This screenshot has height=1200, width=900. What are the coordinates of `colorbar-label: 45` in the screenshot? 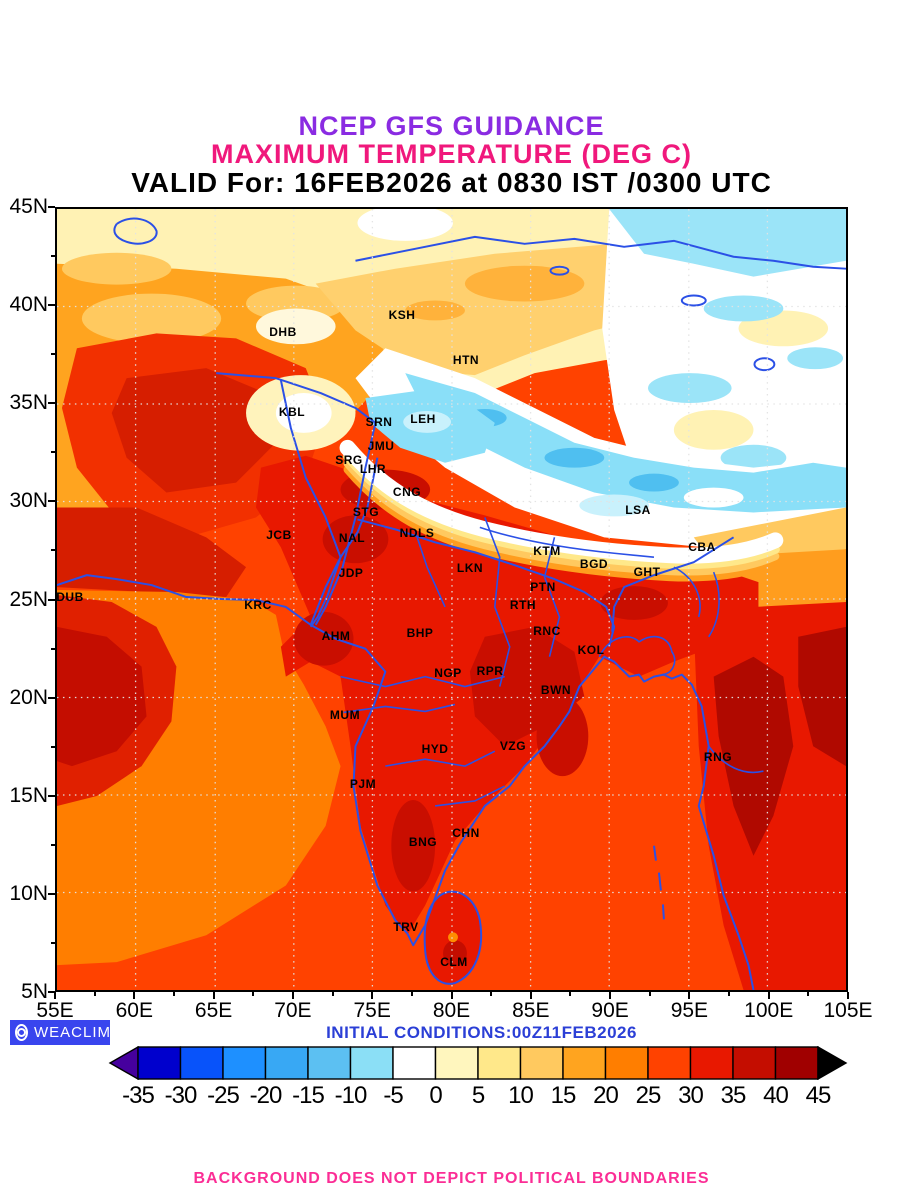 It's located at (818, 1095).